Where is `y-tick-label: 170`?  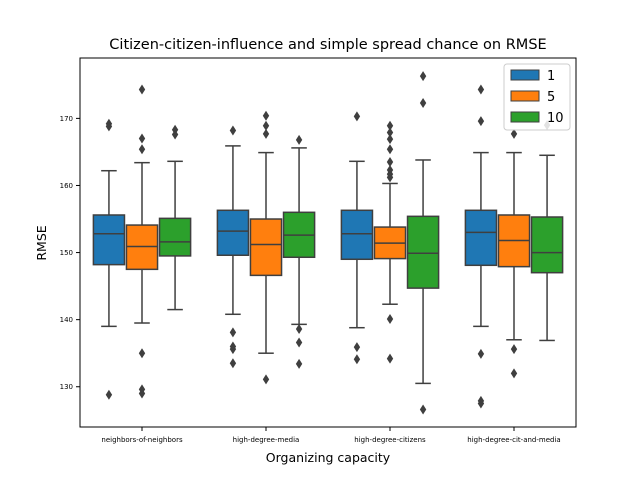 y-tick-label: 170 is located at coordinates (66, 119).